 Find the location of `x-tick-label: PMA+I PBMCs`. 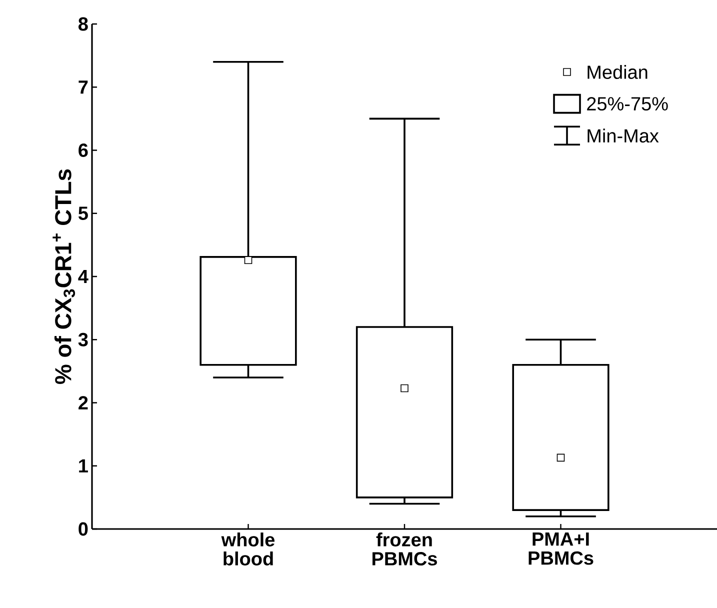

x-tick-label: PMA+I PBMCs is located at coordinates (561, 548).